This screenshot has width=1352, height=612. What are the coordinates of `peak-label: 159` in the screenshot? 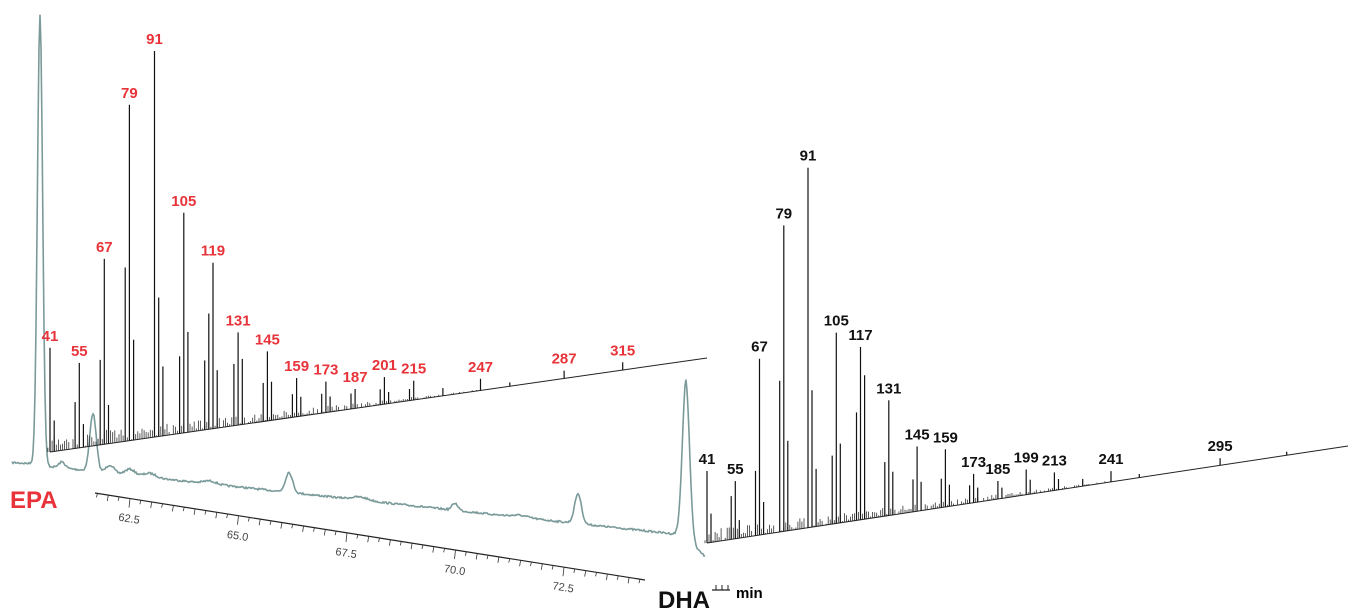 It's located at (296, 366).